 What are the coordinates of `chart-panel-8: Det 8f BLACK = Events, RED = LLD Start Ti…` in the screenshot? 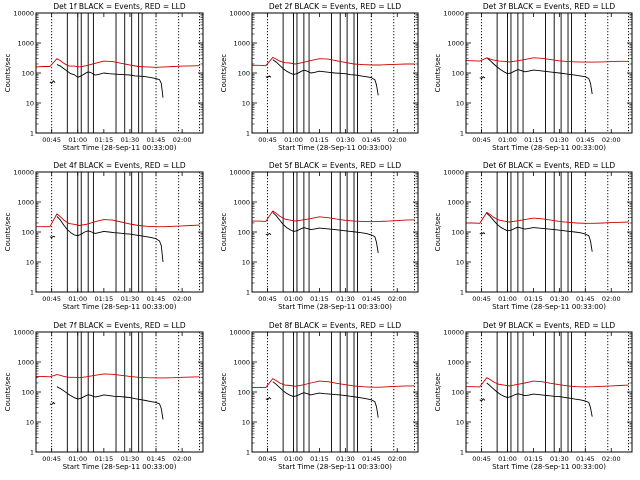 It's located at (319, 396).